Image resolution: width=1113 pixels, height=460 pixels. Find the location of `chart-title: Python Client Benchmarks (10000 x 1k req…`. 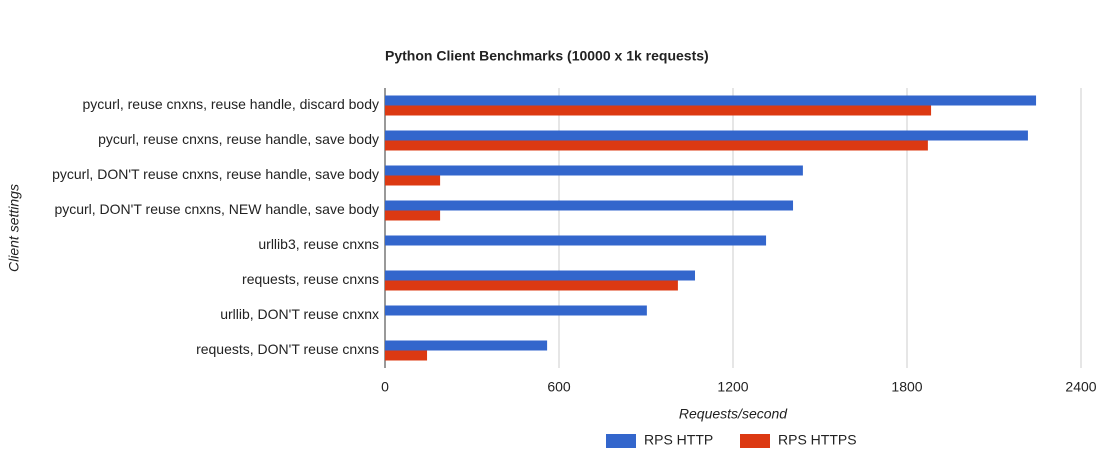

chart-title: Python Client Benchmarks (10000 x 1k req… is located at coordinates (547, 56).